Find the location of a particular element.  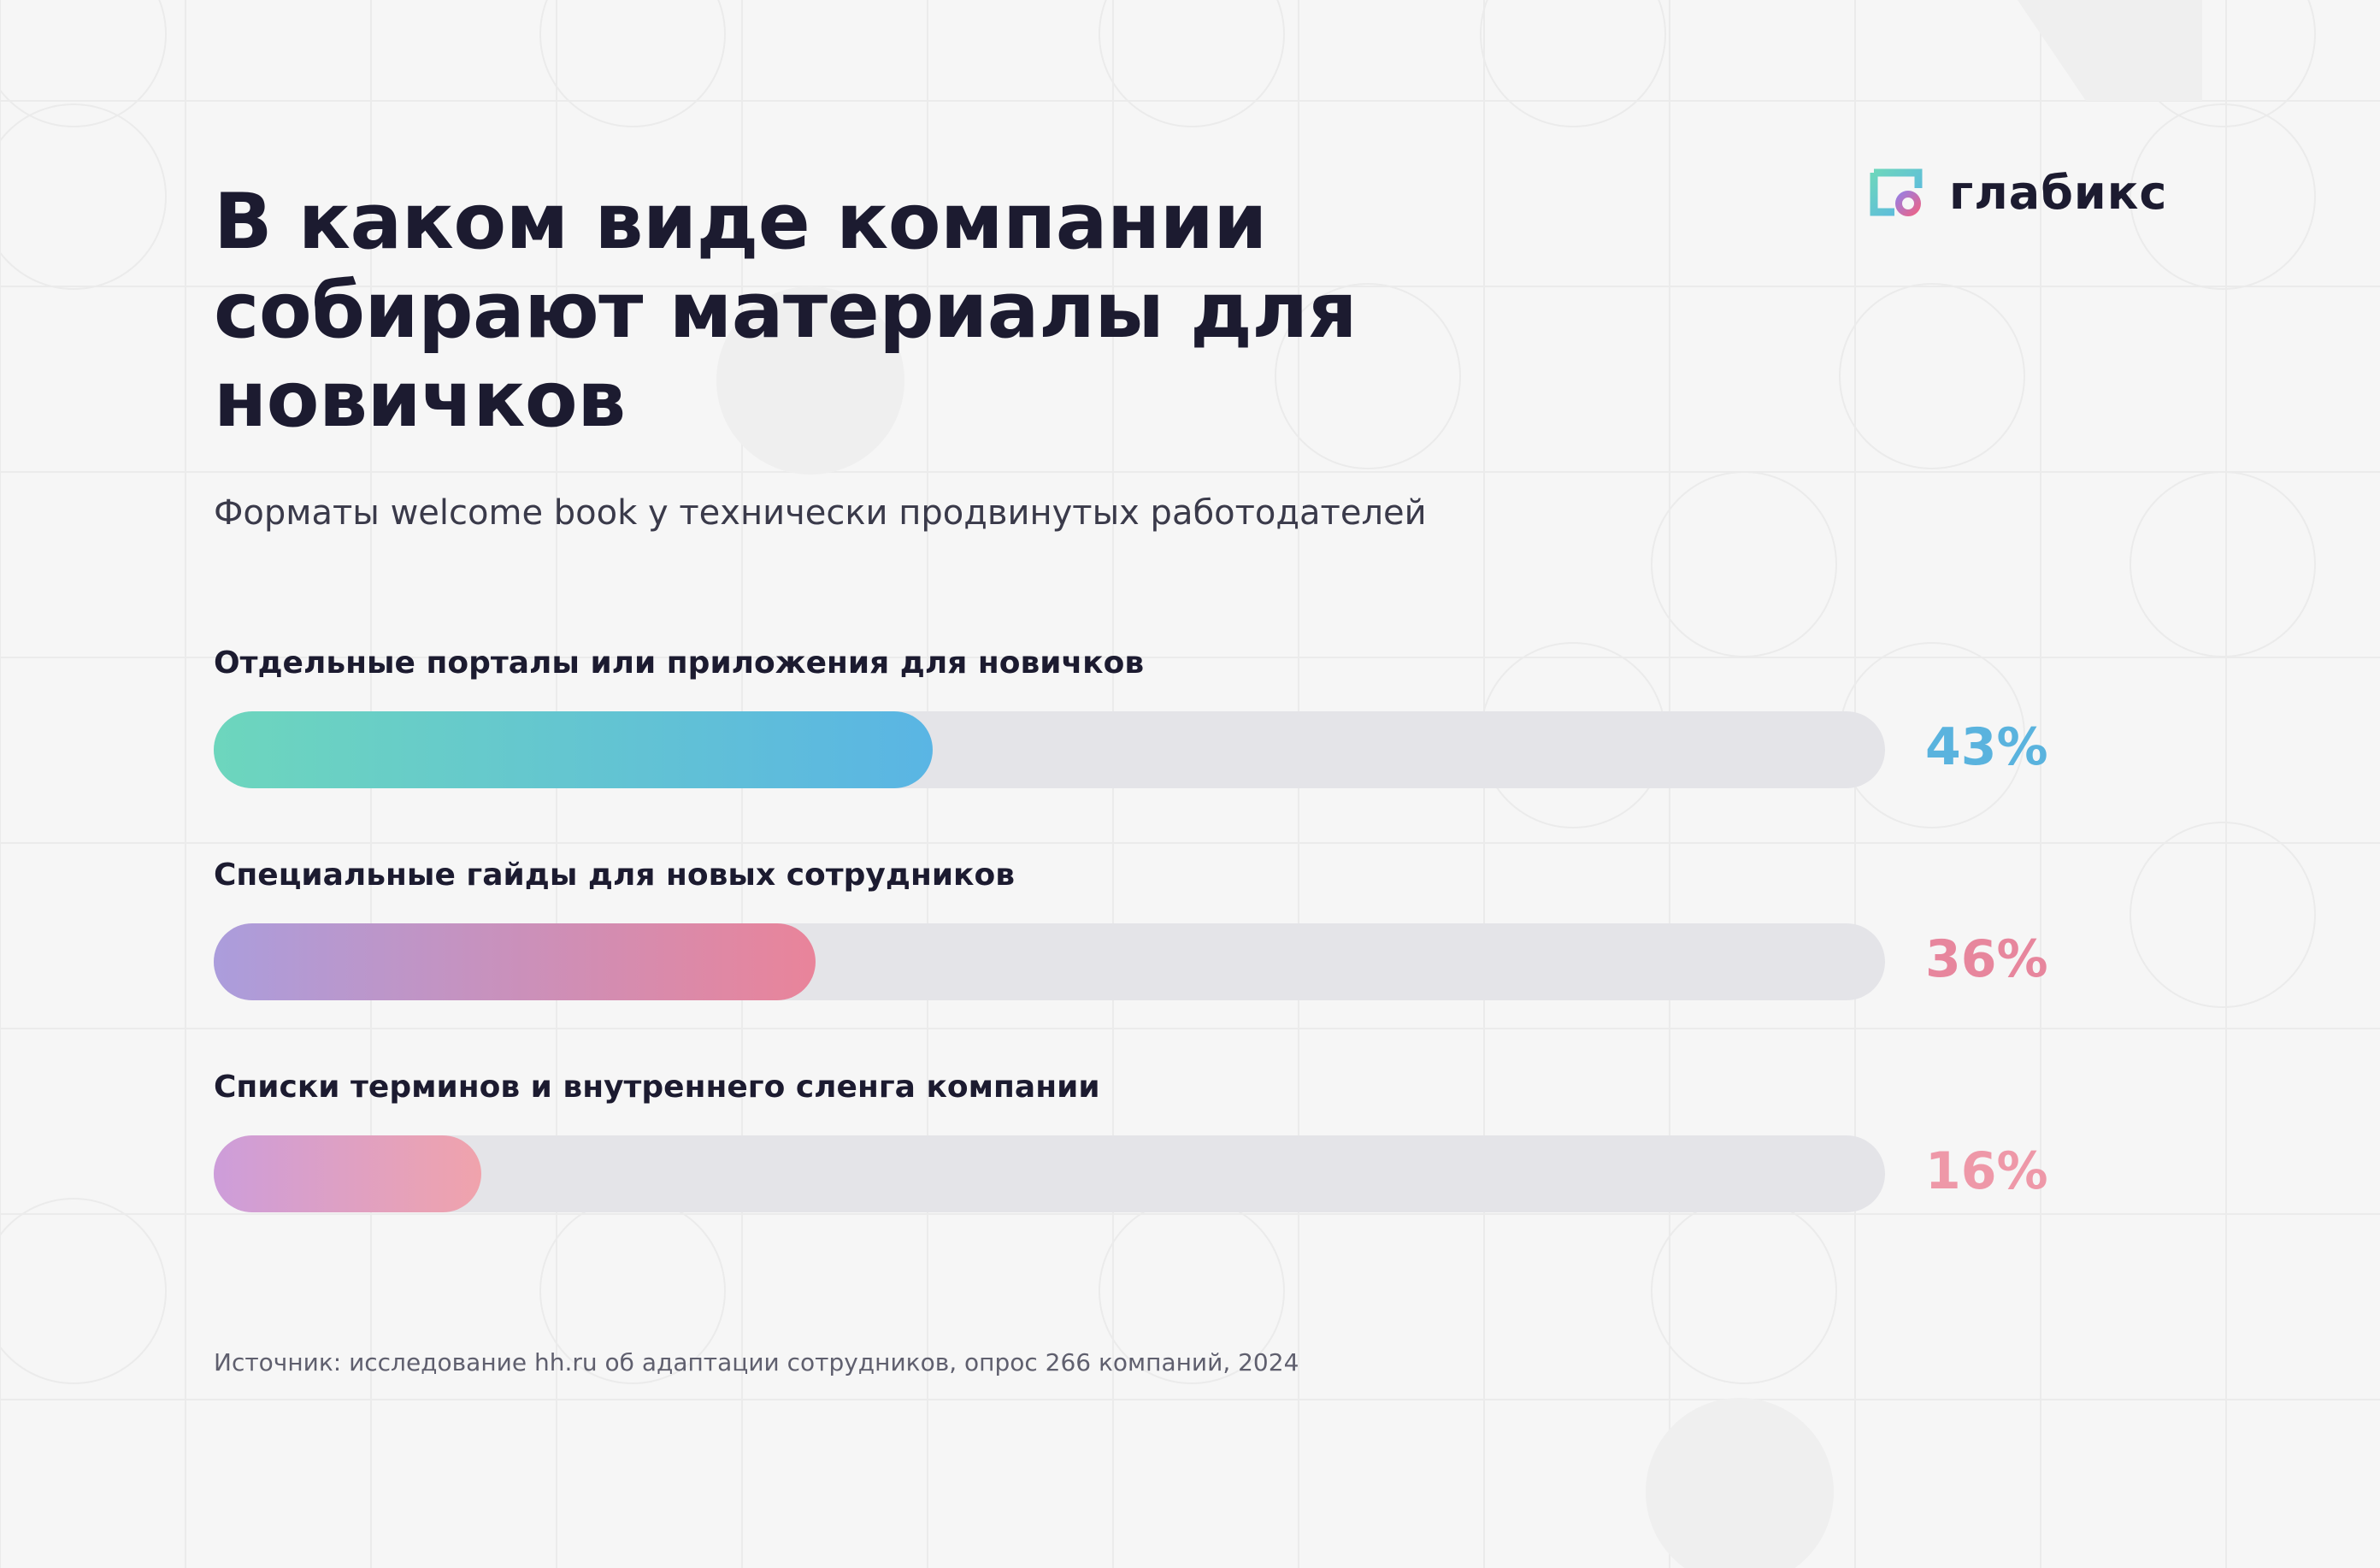

pattern-corner-shape is located at coordinates (2016, 51).